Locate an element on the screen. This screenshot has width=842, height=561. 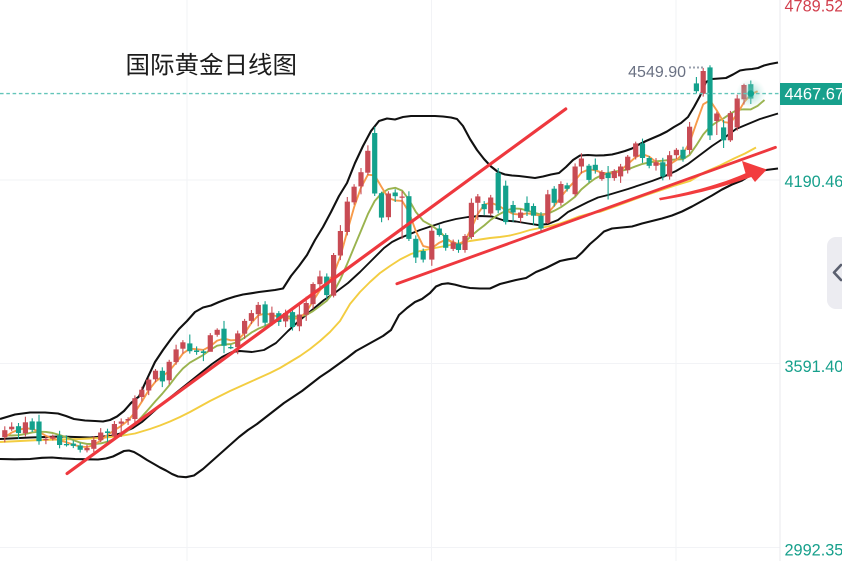
svg-text: 3591.40 is located at coordinates (813, 367).